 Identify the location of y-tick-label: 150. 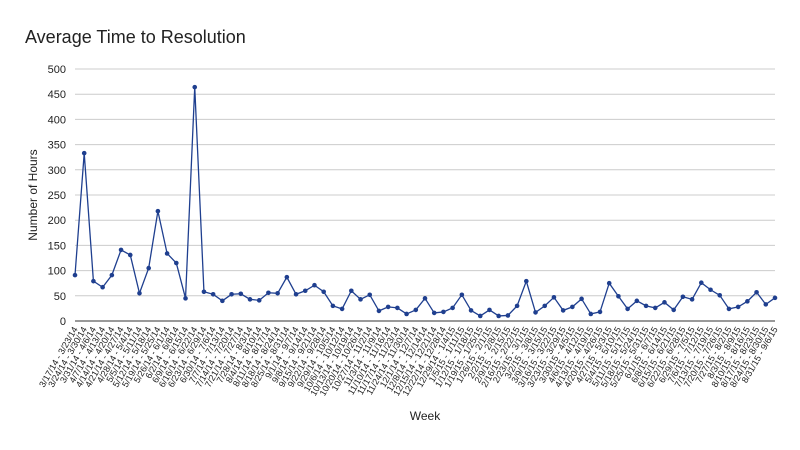
(57, 246).